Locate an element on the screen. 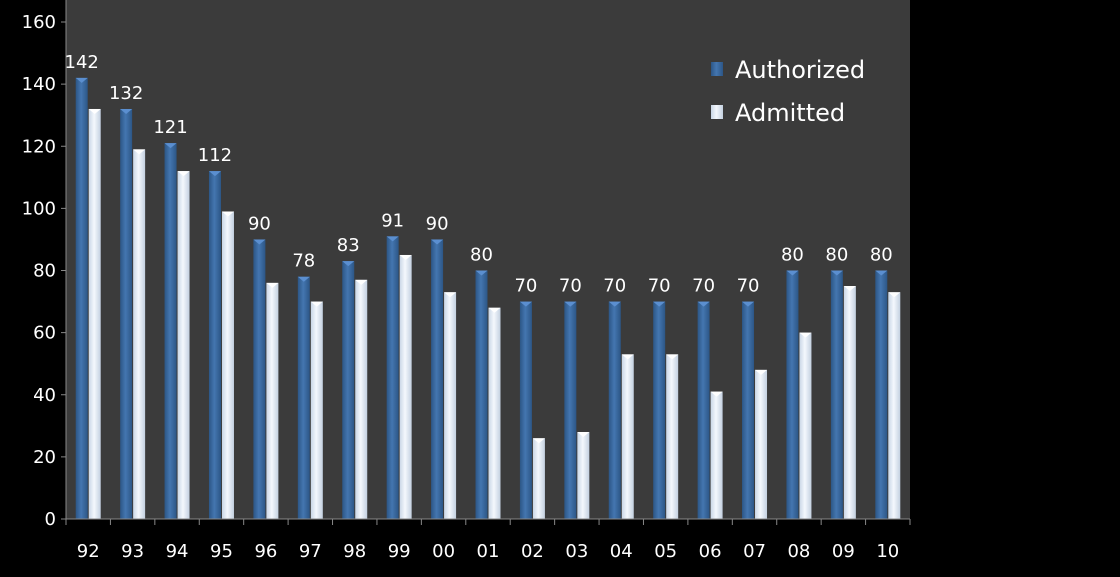 The width and height of the screenshot is (1120, 577). x-tick-label-96: 96 is located at coordinates (265, 551).